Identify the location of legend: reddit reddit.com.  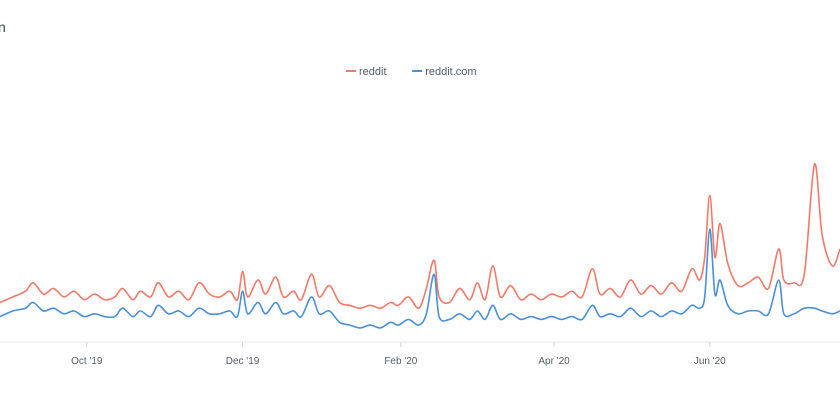
(411, 72).